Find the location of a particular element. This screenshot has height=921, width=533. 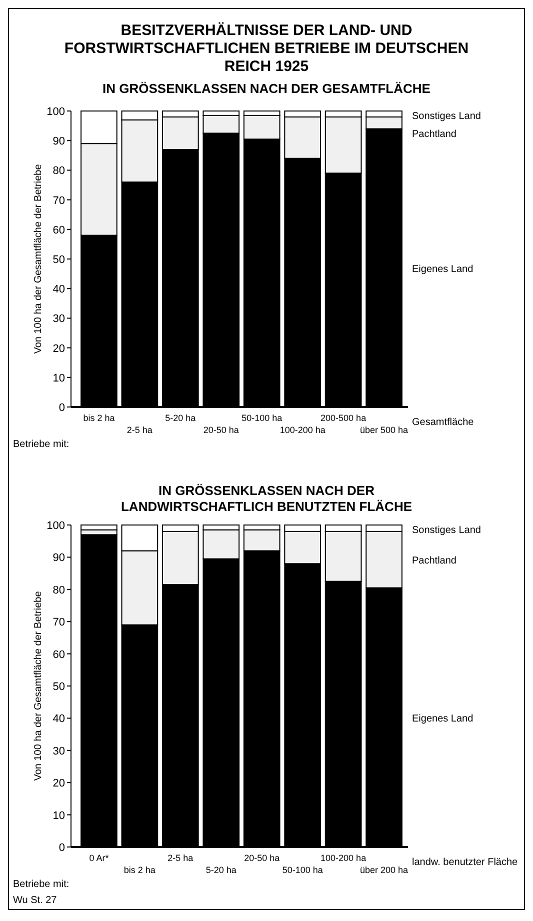

x-axis-title: Gesamtfläche is located at coordinates (443, 422).